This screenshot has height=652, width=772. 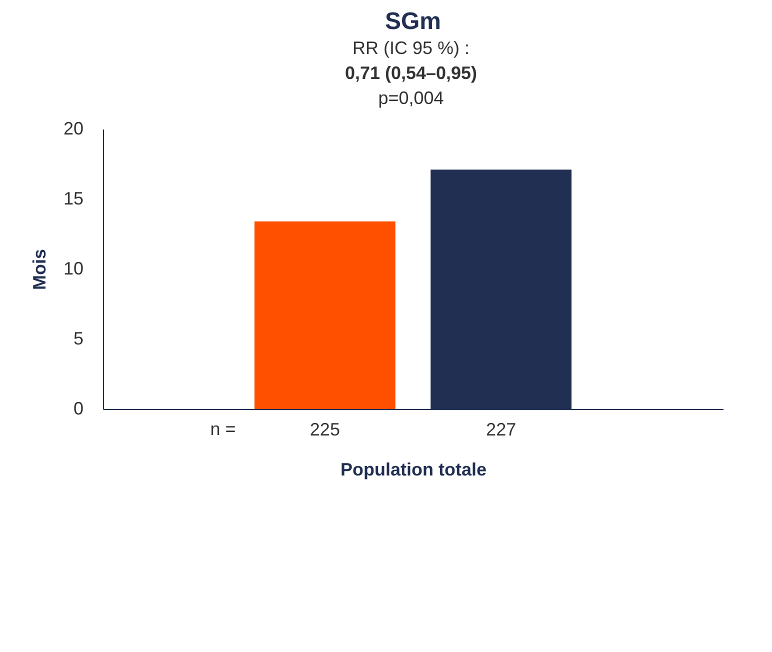 What do you see at coordinates (411, 48) in the screenshot?
I see `text: RR (IC 95 %) :` at bounding box center [411, 48].